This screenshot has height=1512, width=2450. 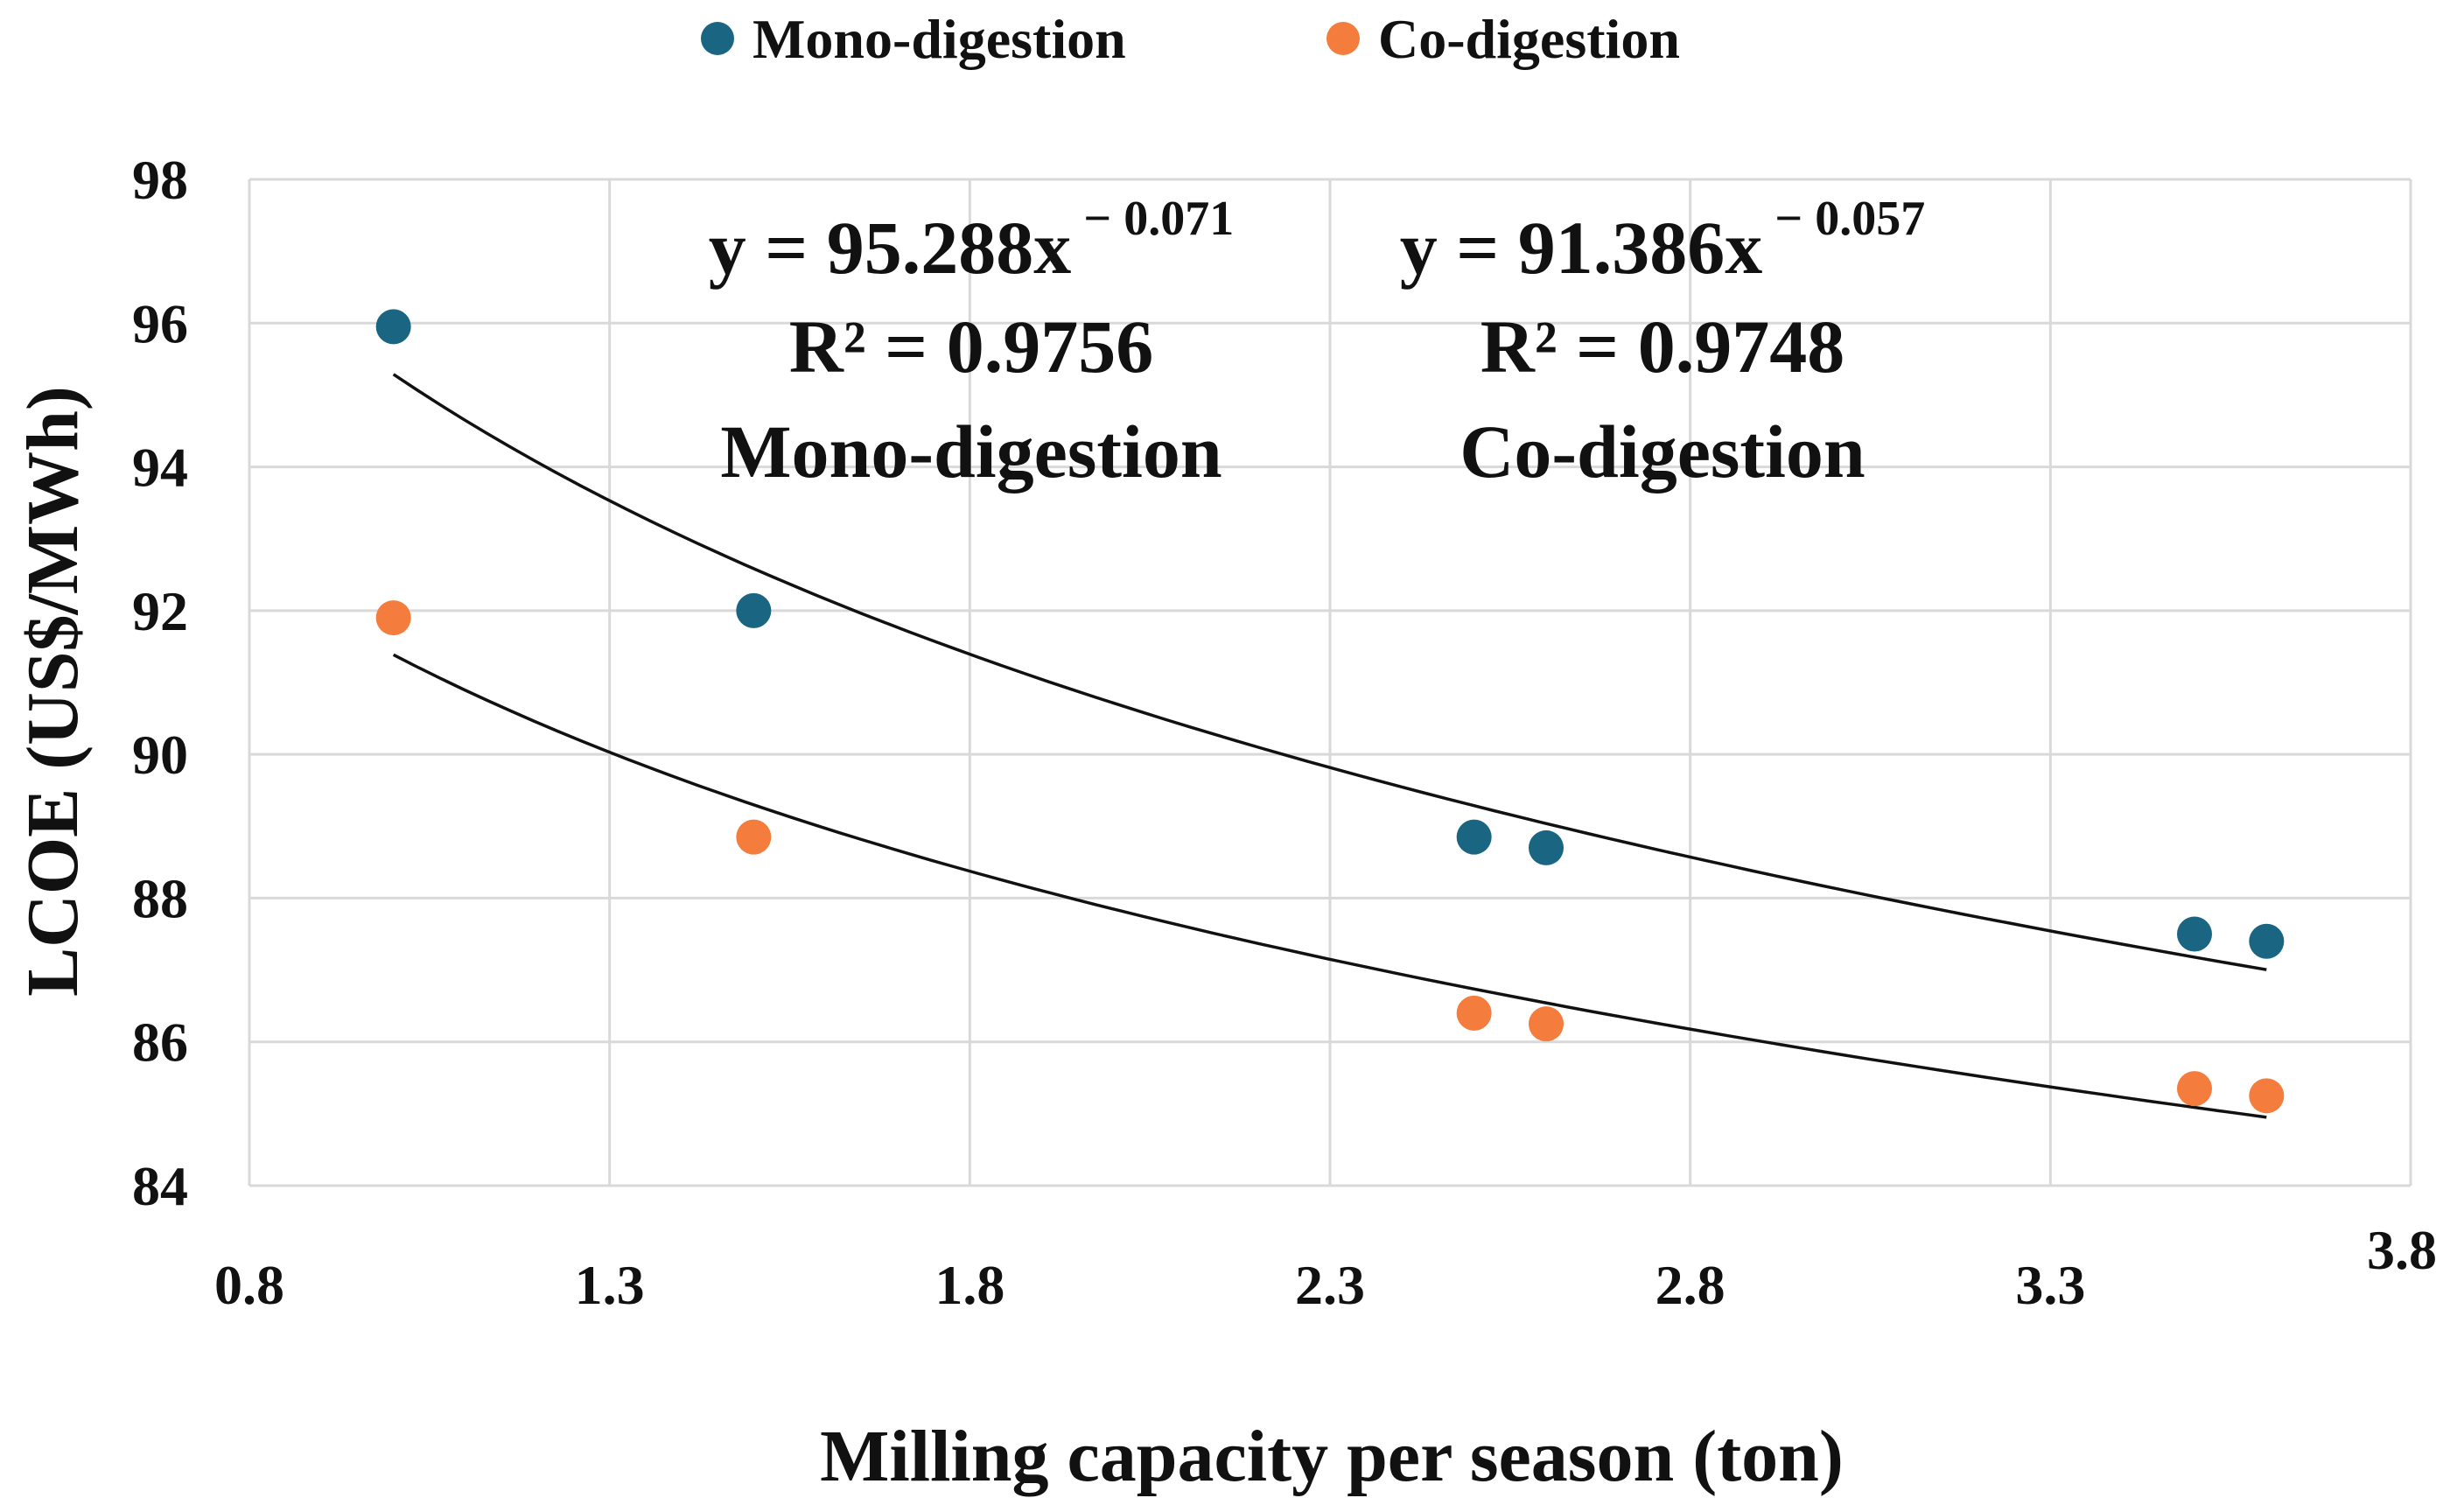 I want to click on equation-exponent: − 0.071, so click(x=1152, y=219).